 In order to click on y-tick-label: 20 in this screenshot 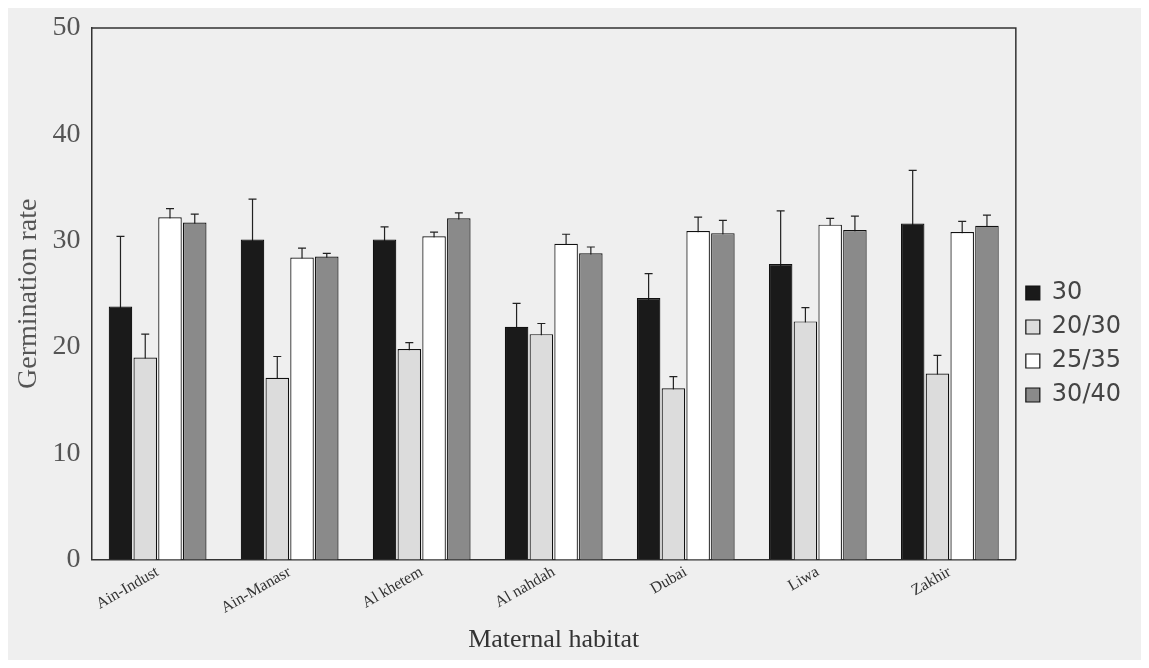, I will do `click(66, 345)`.